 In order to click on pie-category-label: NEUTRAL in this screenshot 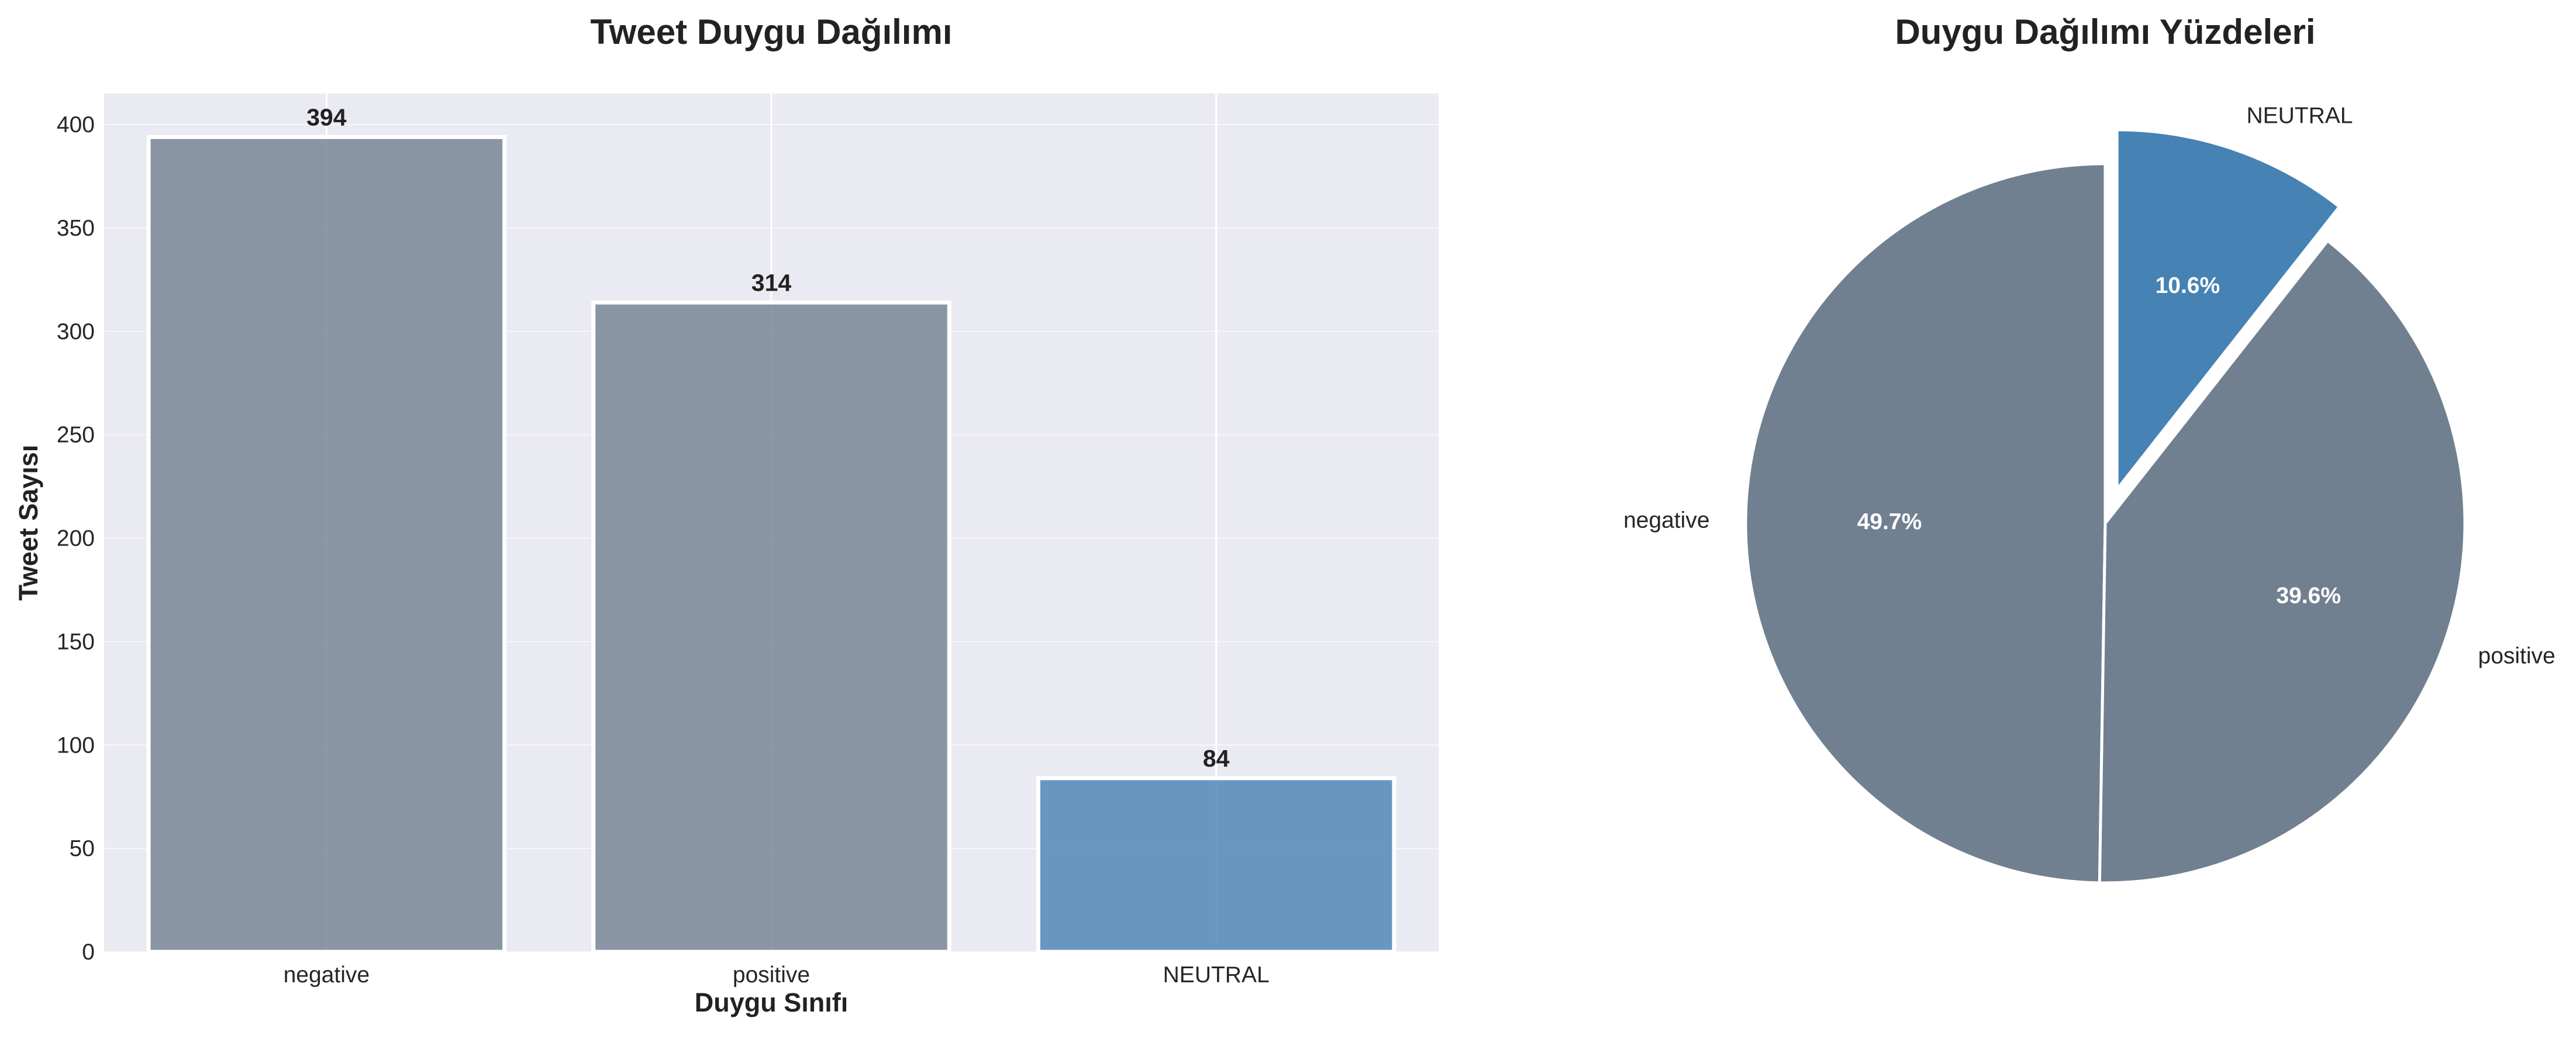, I will do `click(2300, 116)`.